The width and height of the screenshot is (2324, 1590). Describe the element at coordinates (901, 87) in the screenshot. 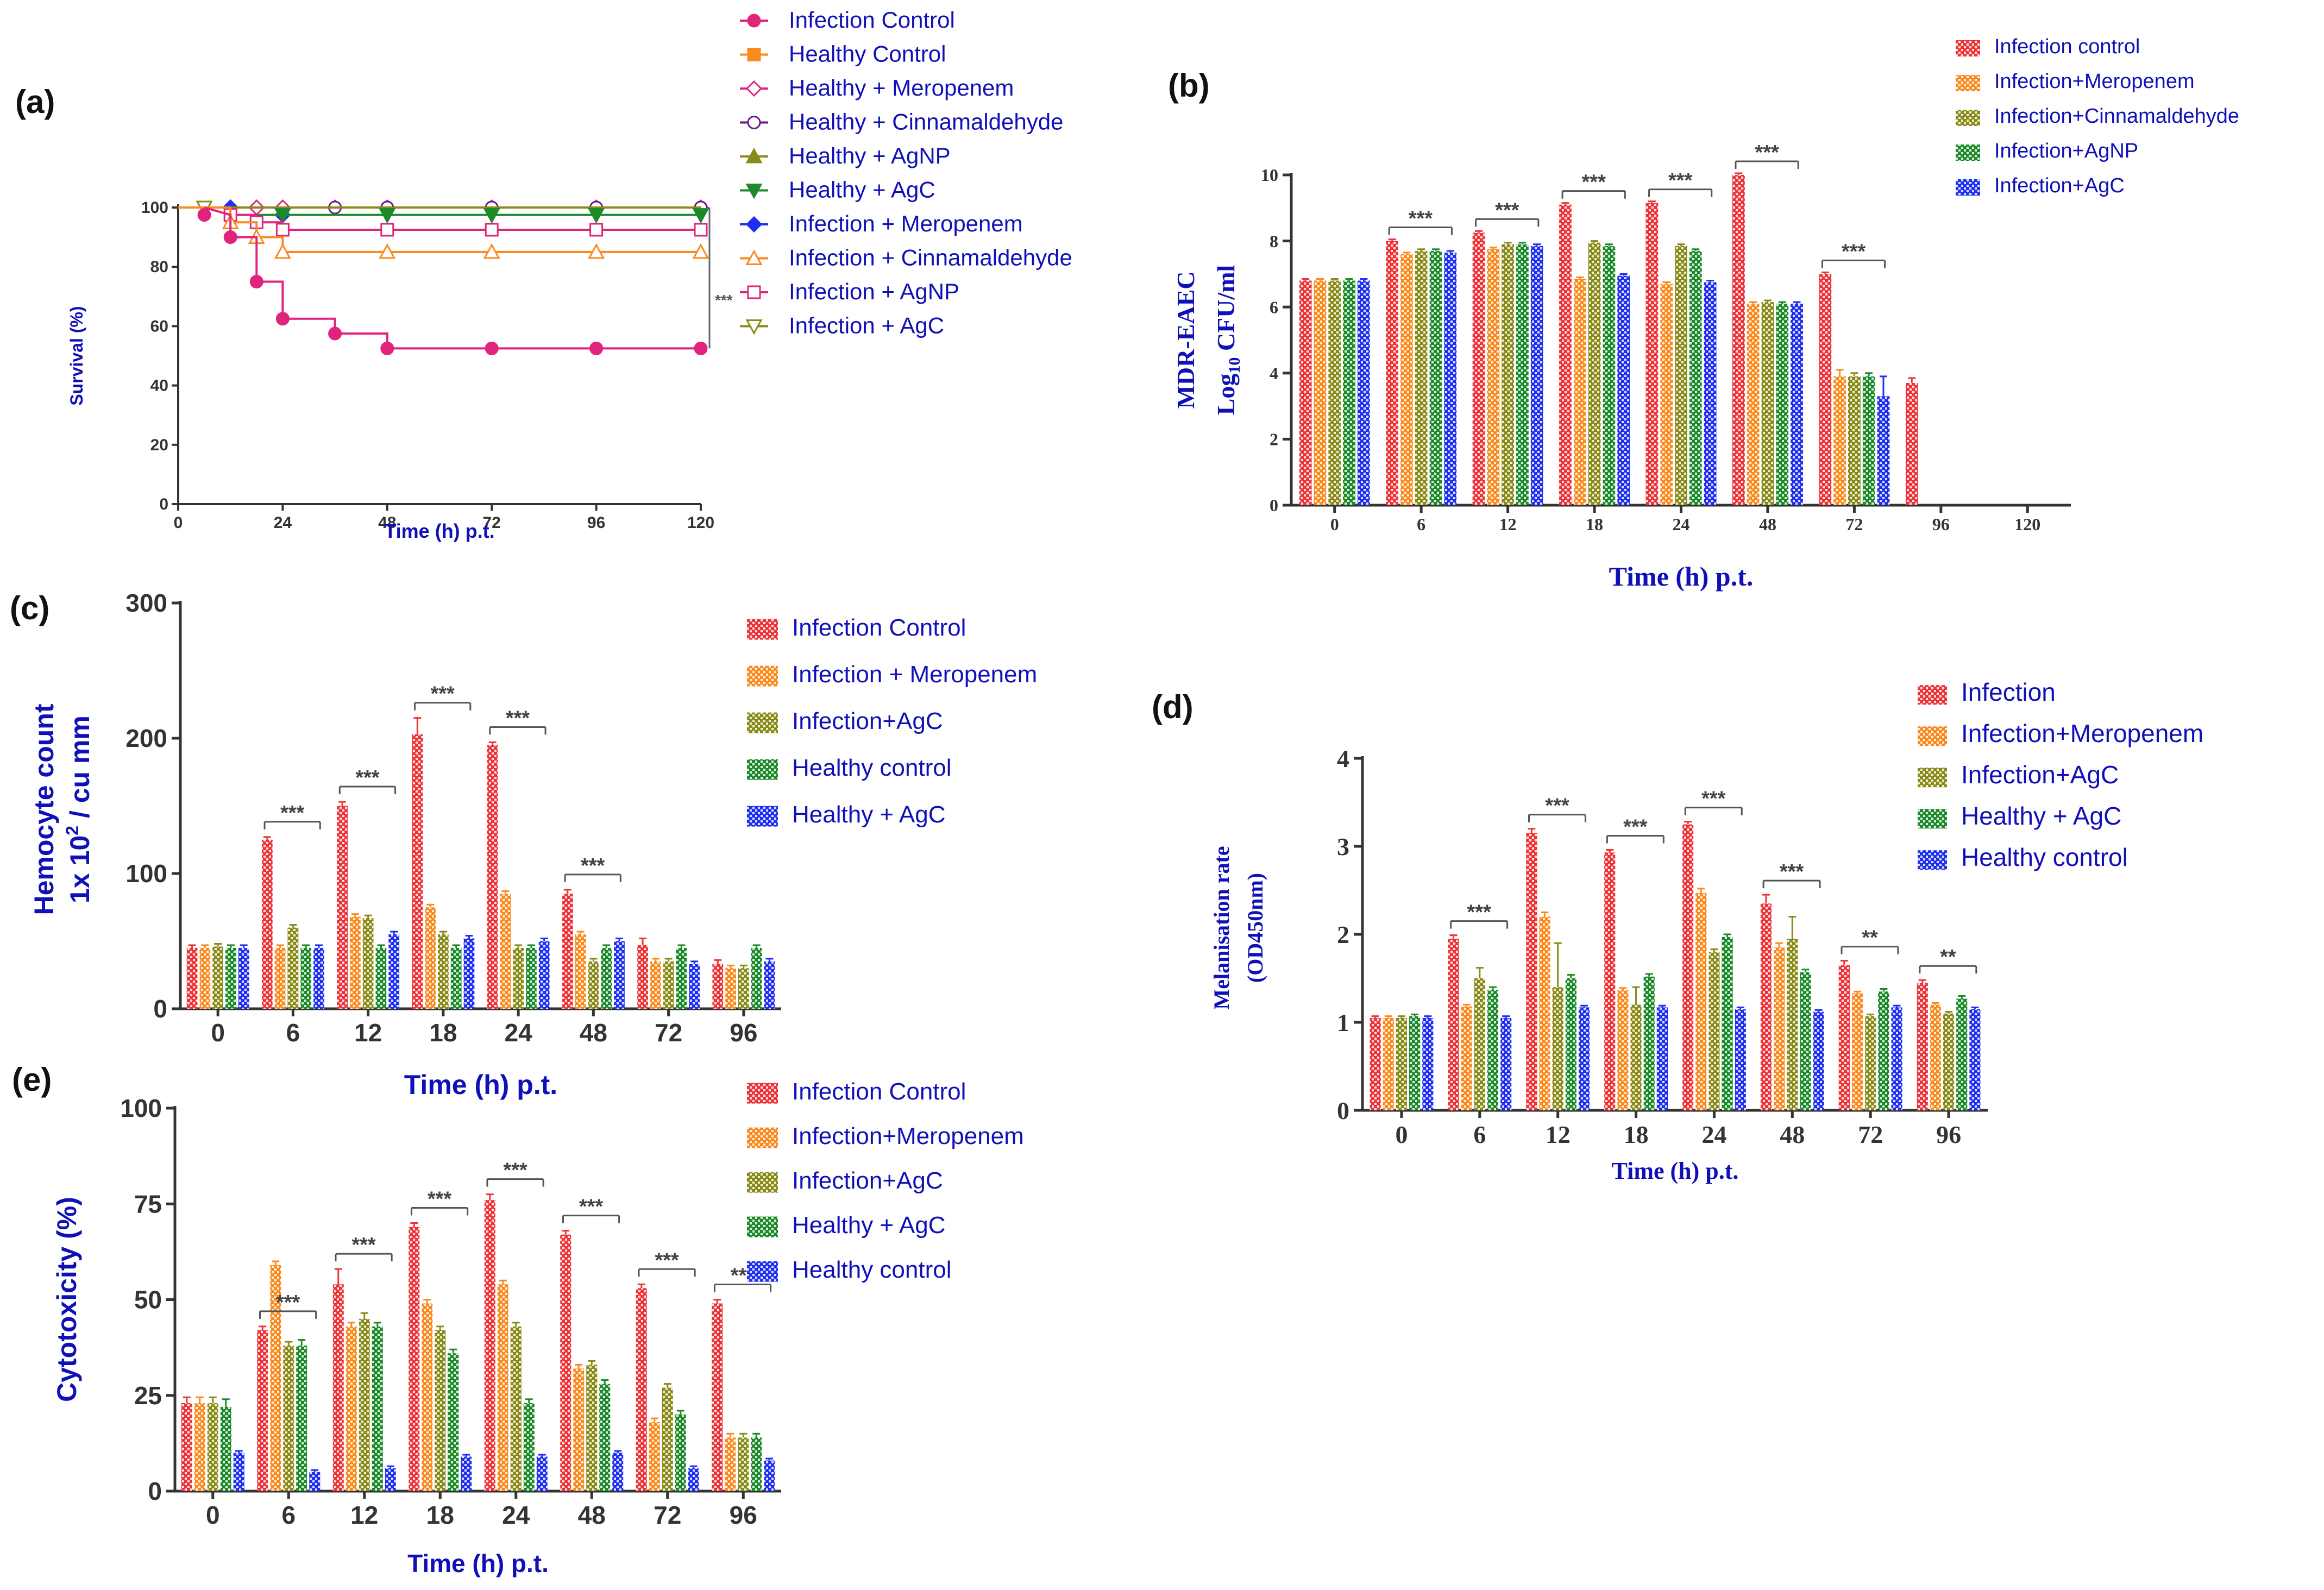

I see `legend-entry: Healthy + Meropenem` at that location.